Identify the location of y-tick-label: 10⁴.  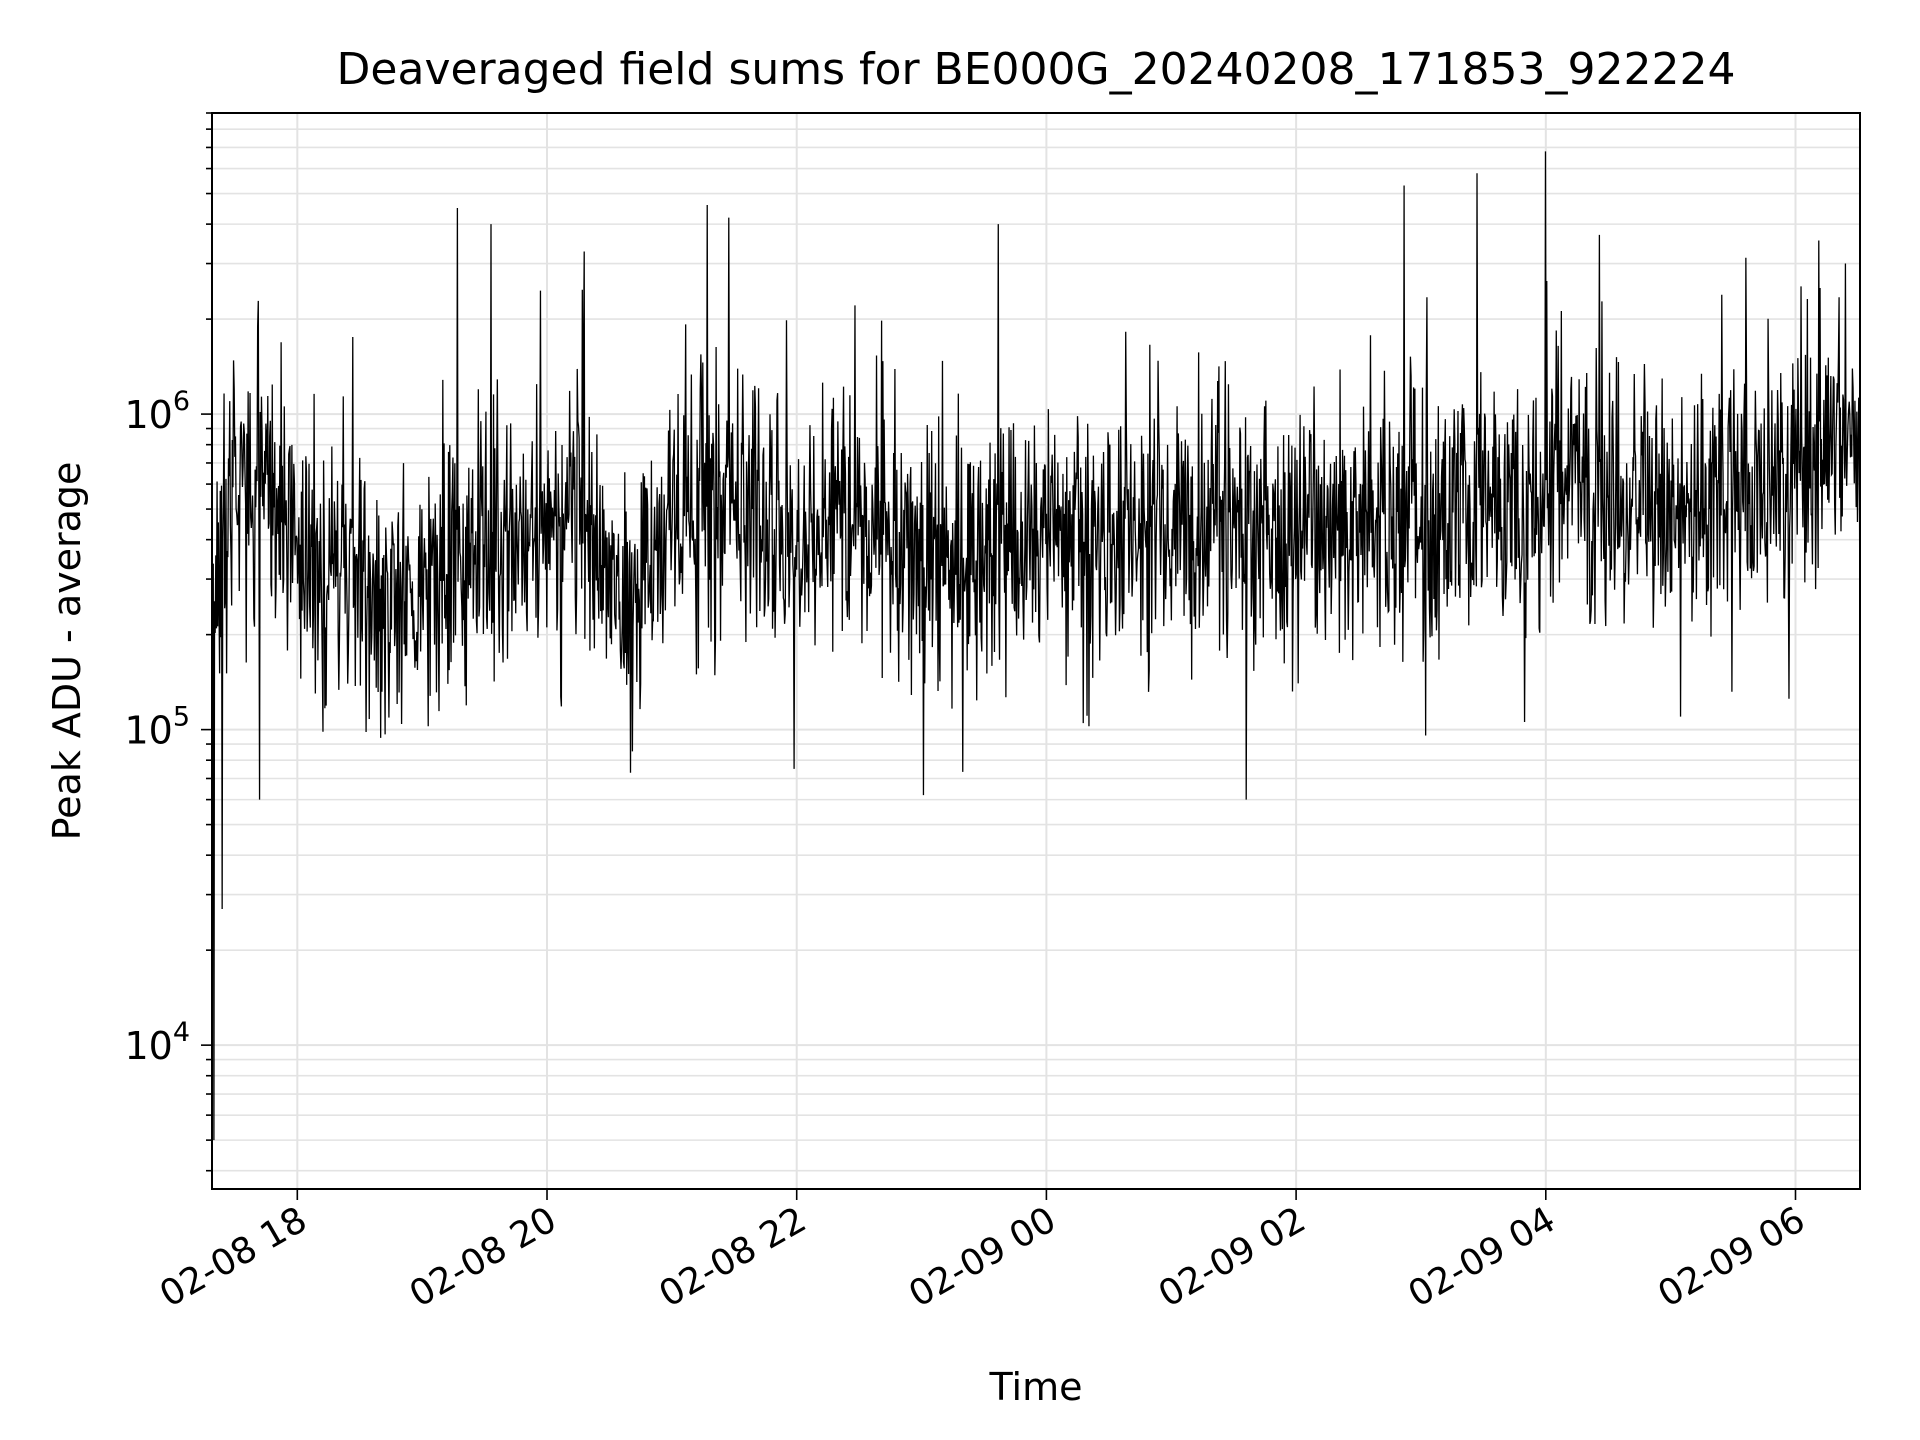
(157, 1042).